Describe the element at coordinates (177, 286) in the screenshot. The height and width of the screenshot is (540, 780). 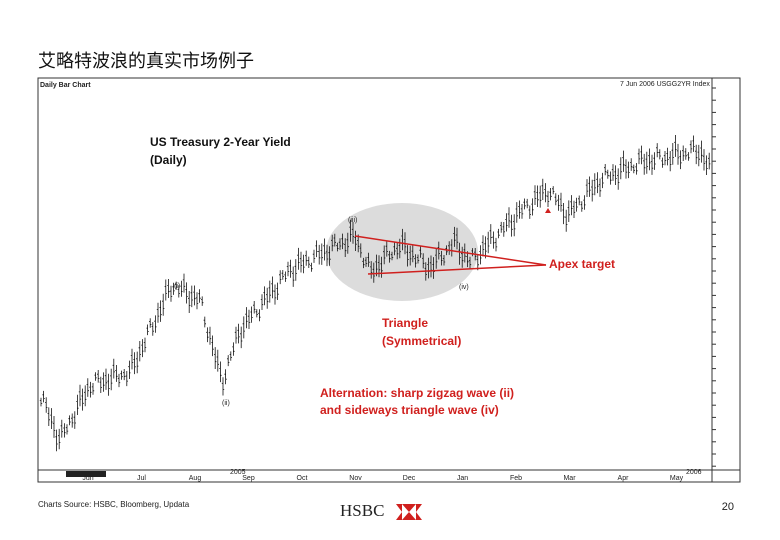
I see `wave-label: (i)` at that location.